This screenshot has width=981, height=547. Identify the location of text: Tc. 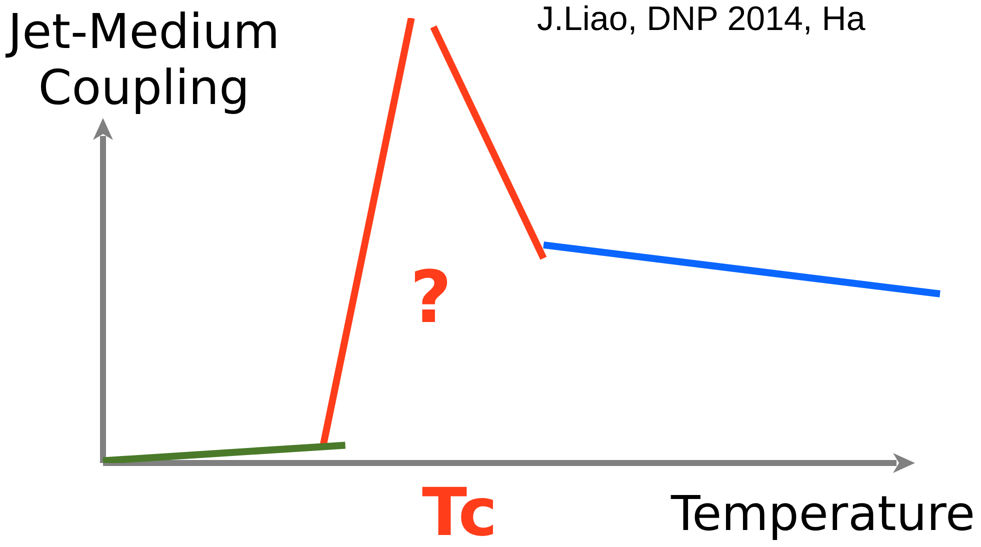
(460, 510).